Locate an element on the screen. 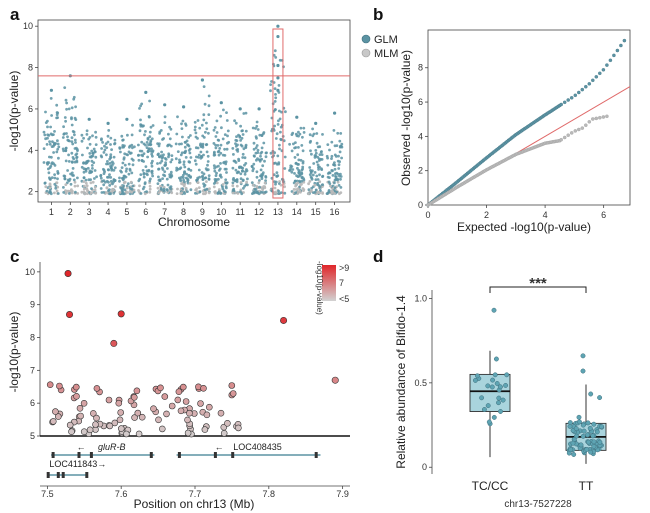 The image size is (650, 513). xtick-label-chr8: 8 is located at coordinates (183, 212).